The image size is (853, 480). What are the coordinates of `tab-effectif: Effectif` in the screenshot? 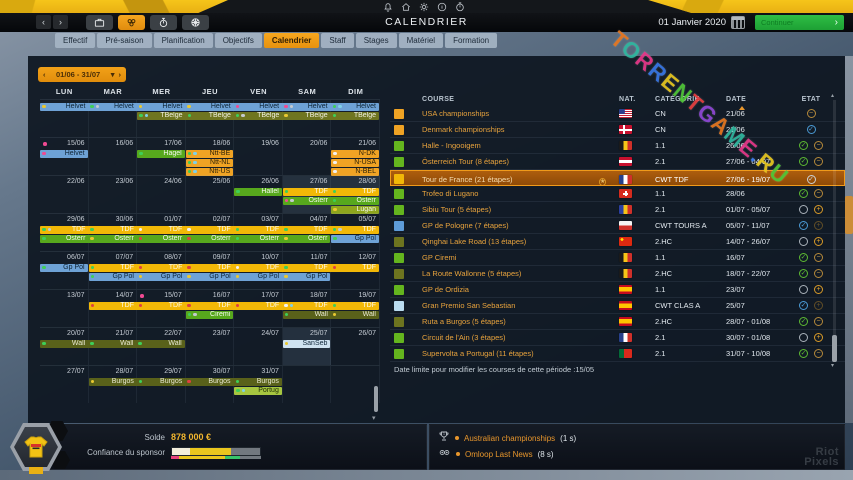 It's located at (75, 40).